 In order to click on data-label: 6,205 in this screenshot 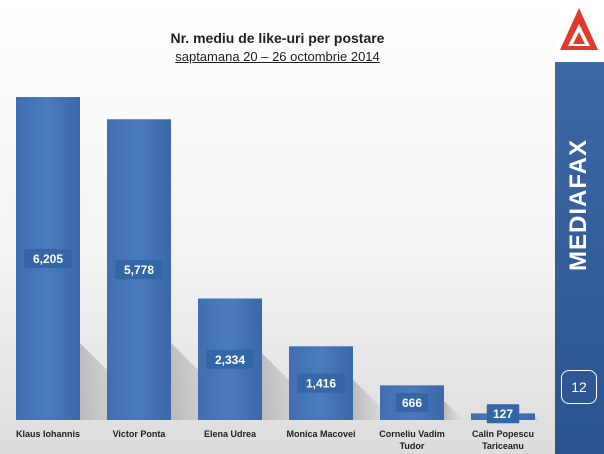, I will do `click(48, 259)`.